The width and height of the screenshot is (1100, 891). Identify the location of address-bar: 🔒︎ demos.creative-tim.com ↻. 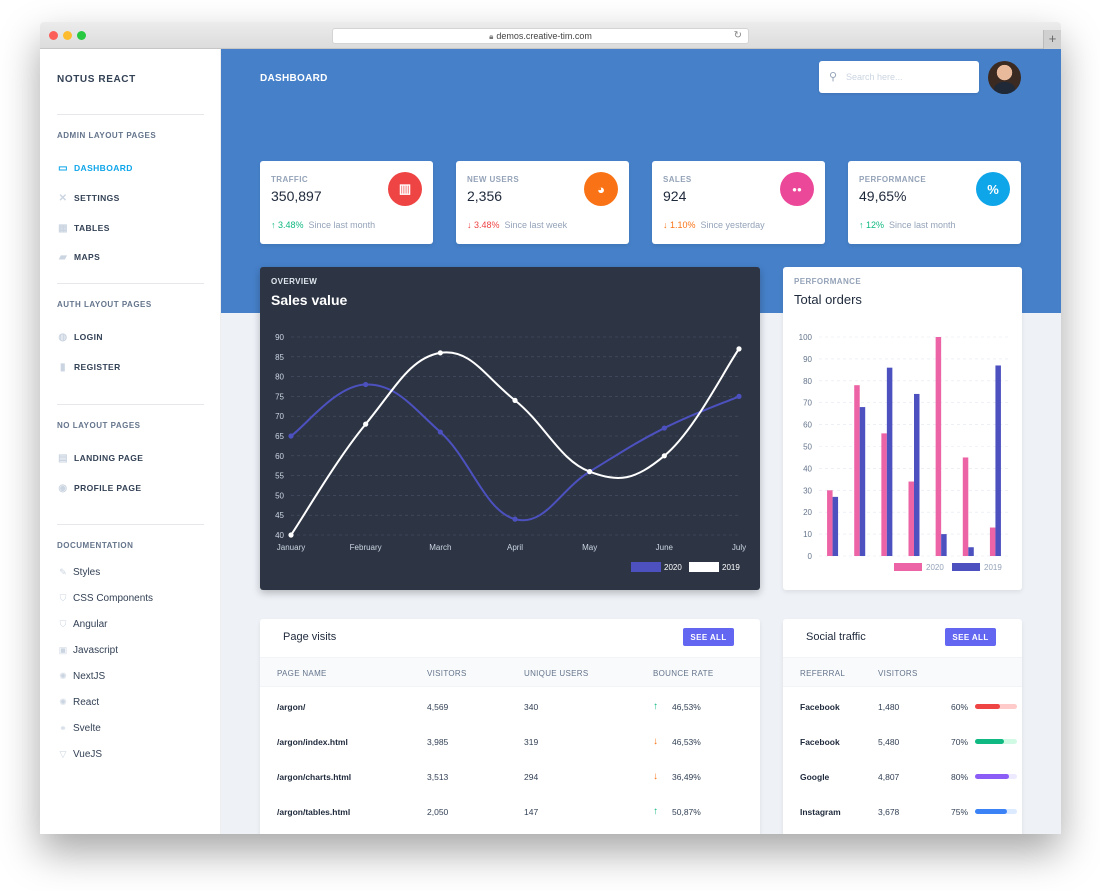
(540, 36).